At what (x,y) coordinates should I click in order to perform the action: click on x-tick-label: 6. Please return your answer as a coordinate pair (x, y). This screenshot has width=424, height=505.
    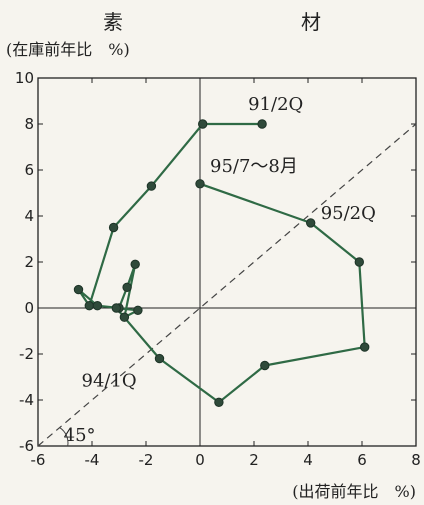
    Looking at the image, I should click on (362, 460).